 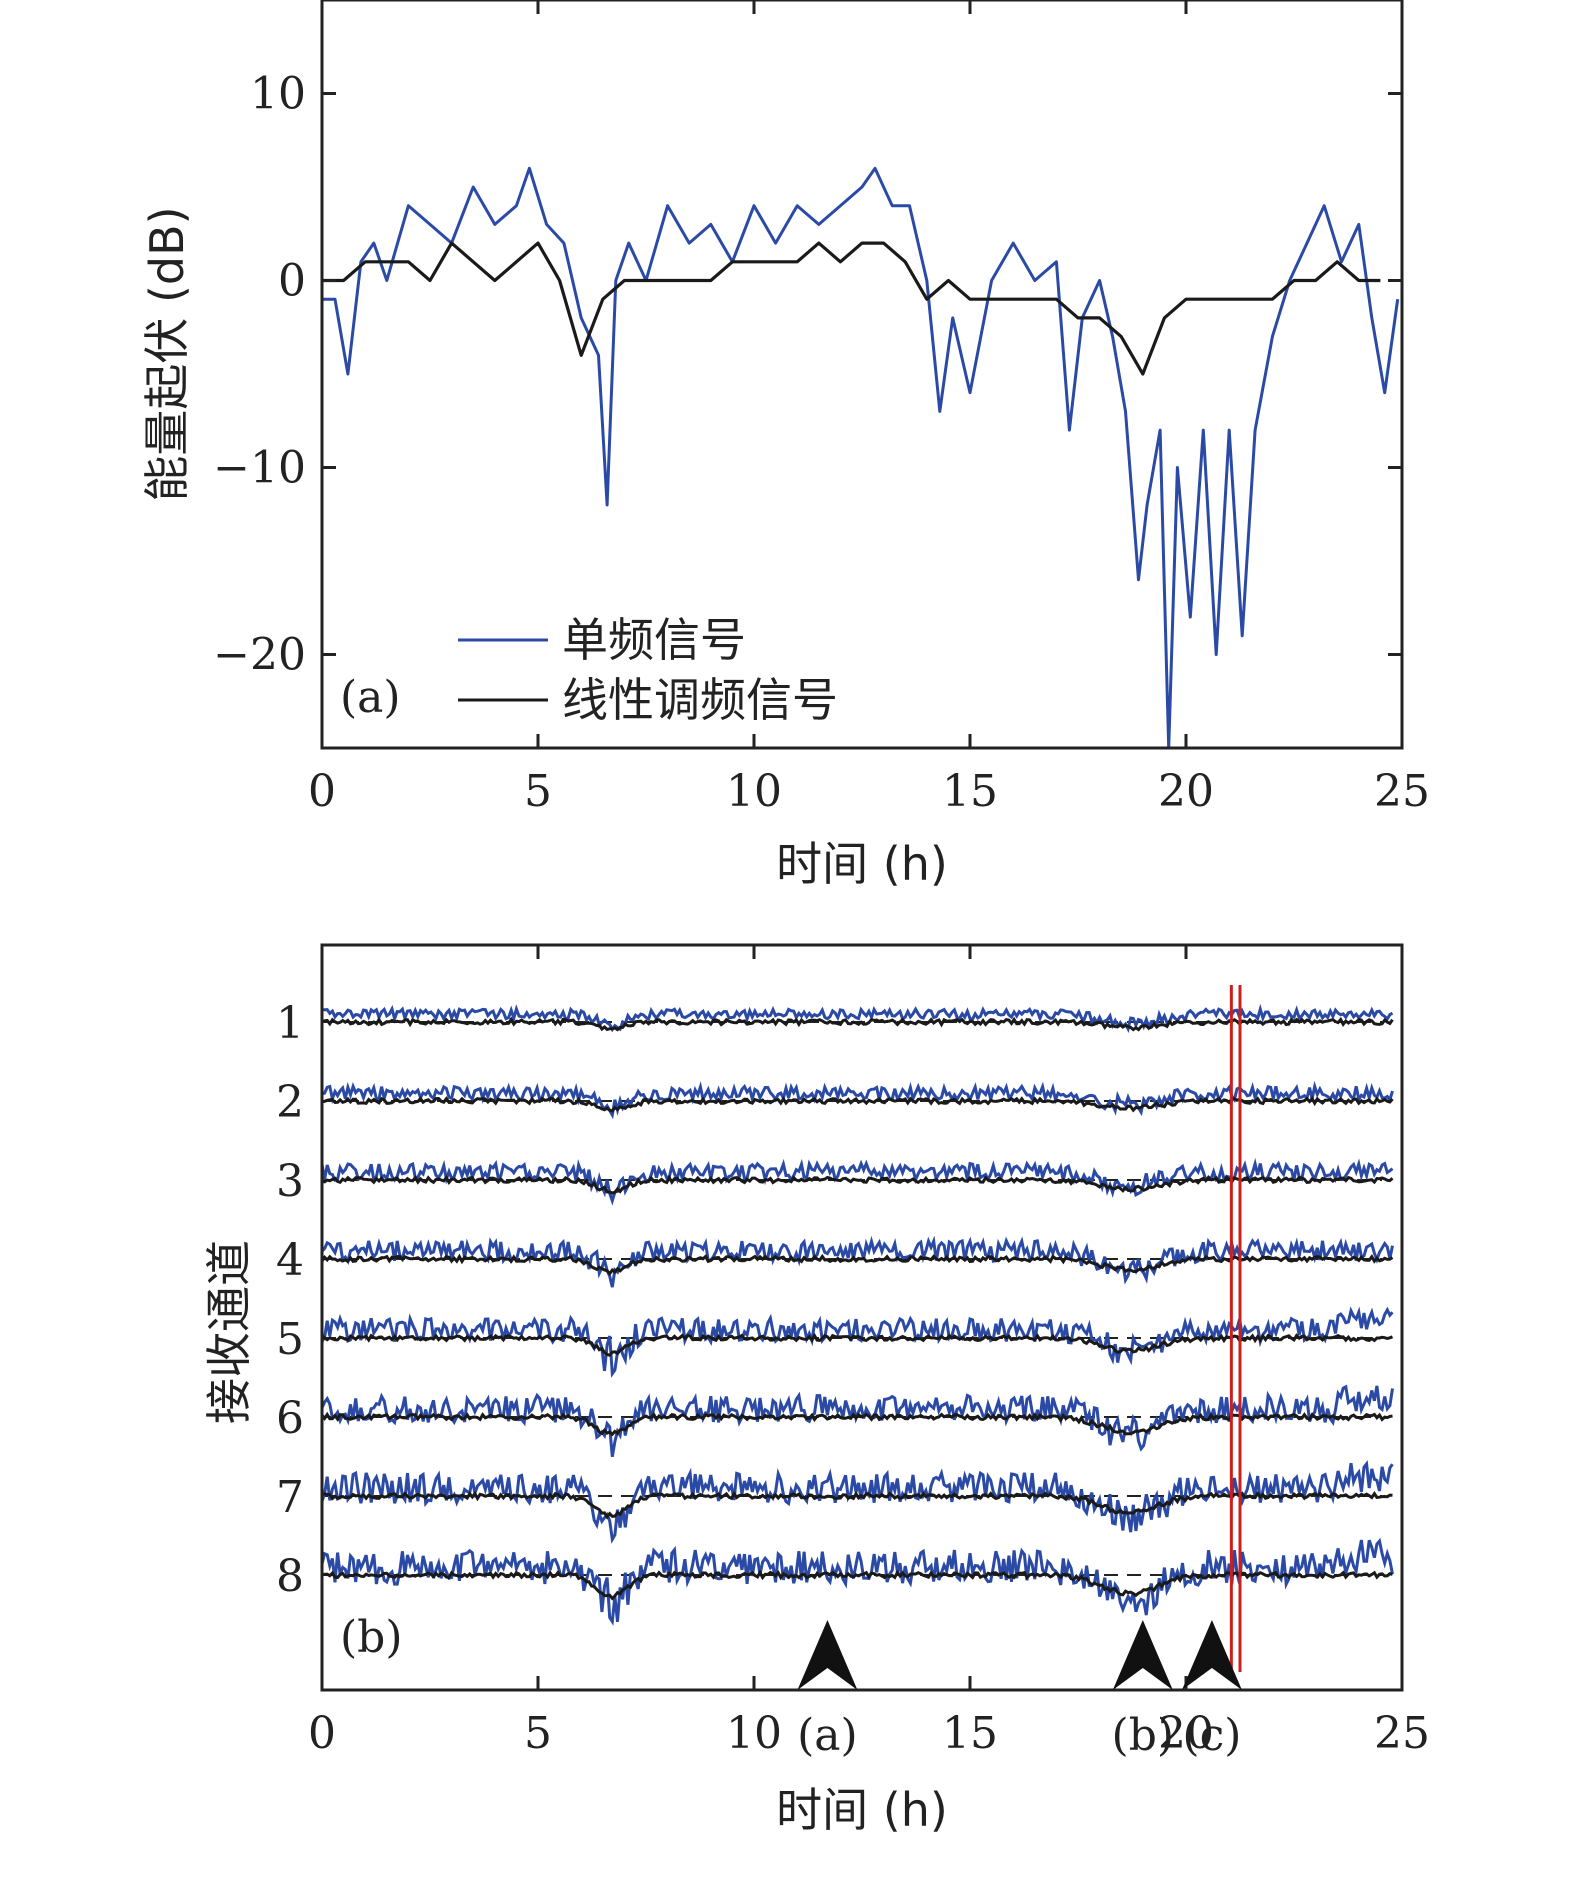 What do you see at coordinates (290, 1181) in the screenshot?
I see `channel-label: 3` at bounding box center [290, 1181].